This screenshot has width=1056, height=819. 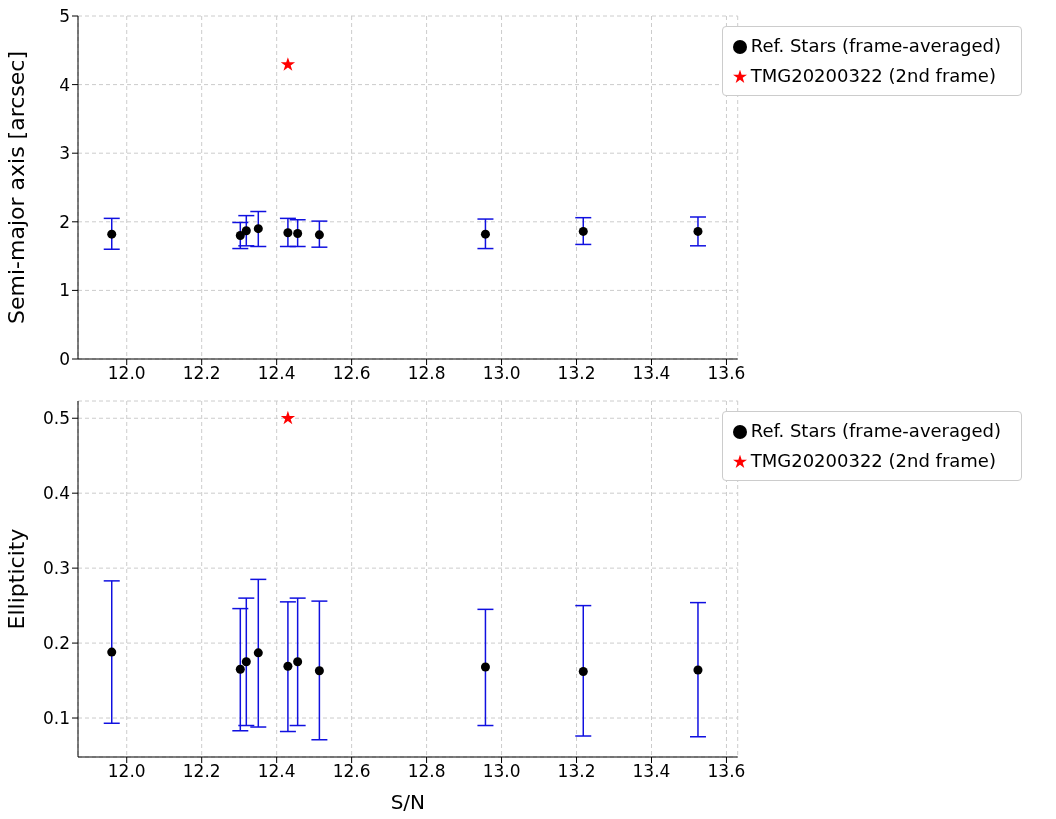 I want to click on y-tick-label: 4, so click(x=64, y=84).